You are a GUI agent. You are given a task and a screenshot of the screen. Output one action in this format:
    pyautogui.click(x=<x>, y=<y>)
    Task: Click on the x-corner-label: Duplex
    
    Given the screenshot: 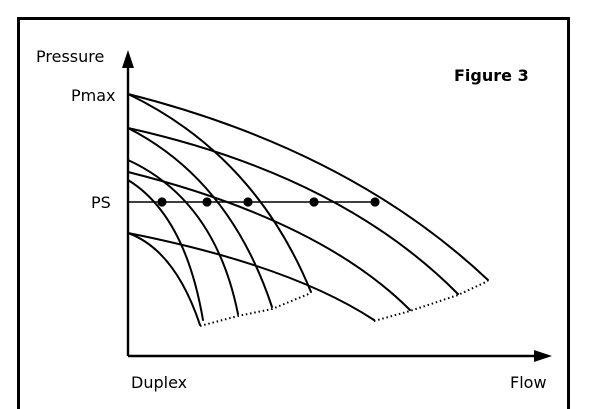 What is the action you would take?
    pyautogui.click(x=159, y=382)
    